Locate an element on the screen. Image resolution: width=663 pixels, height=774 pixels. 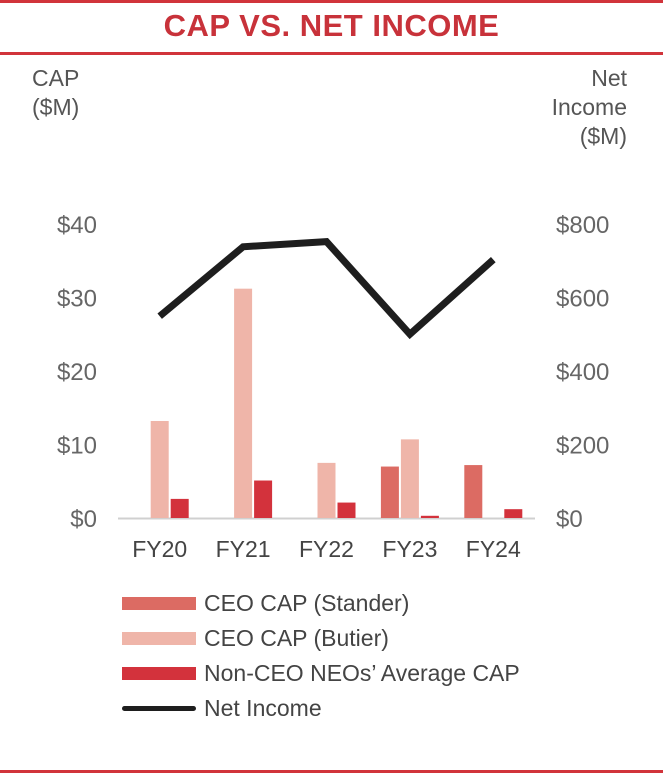
right-axis-title-line: ($M) is located at coordinates (603, 136).